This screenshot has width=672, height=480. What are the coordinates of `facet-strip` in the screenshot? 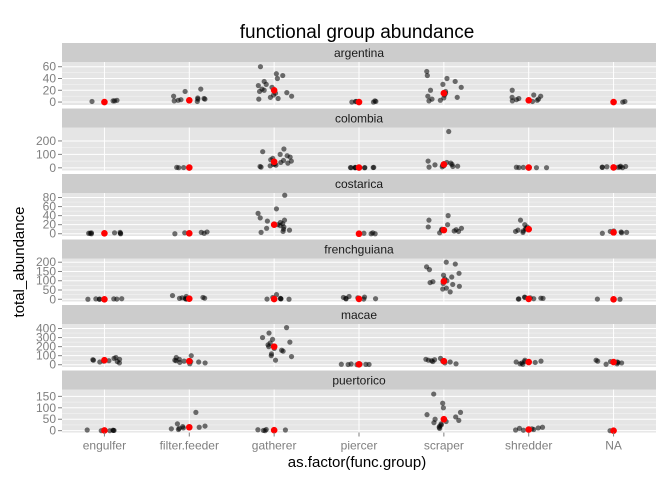 It's located at (359, 249).